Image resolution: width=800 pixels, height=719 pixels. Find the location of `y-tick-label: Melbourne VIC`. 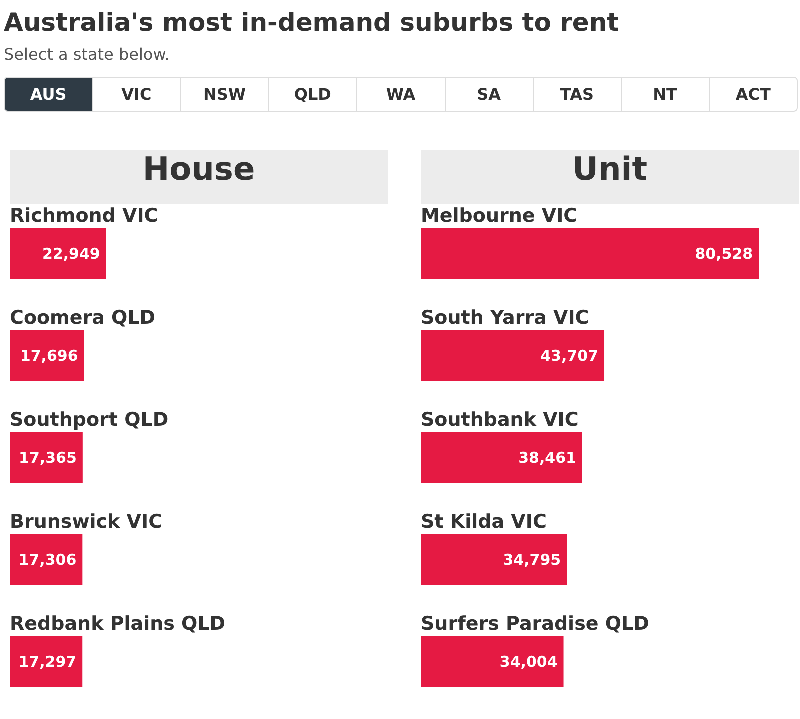

y-tick-label: Melbourne VIC is located at coordinates (499, 216).